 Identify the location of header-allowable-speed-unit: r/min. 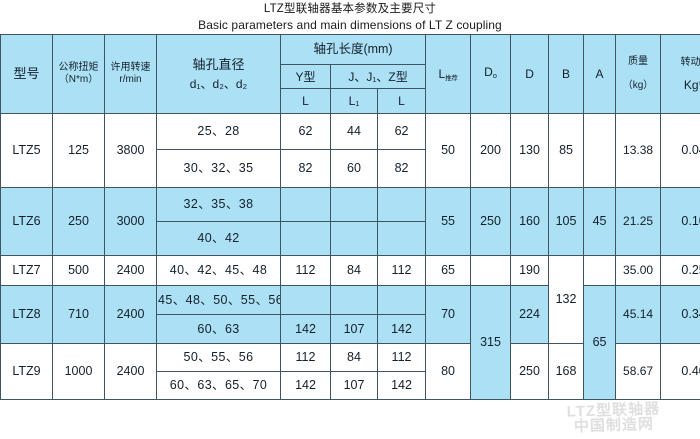
(130, 79).